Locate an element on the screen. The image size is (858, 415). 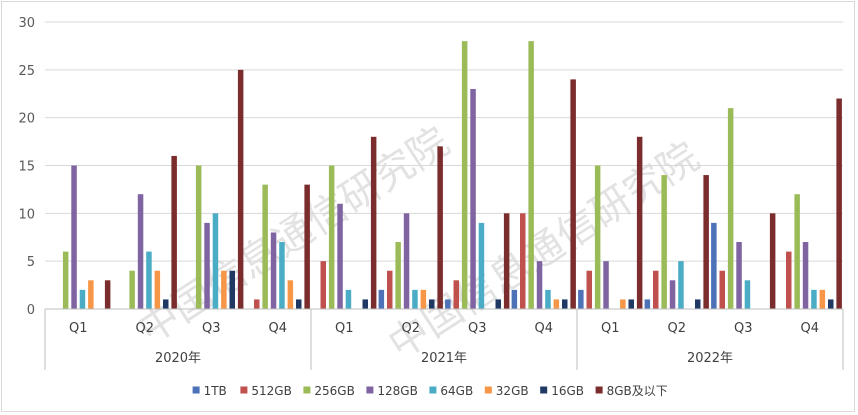
bar-256GB-2020年-Q1 is located at coordinates (65, 280).